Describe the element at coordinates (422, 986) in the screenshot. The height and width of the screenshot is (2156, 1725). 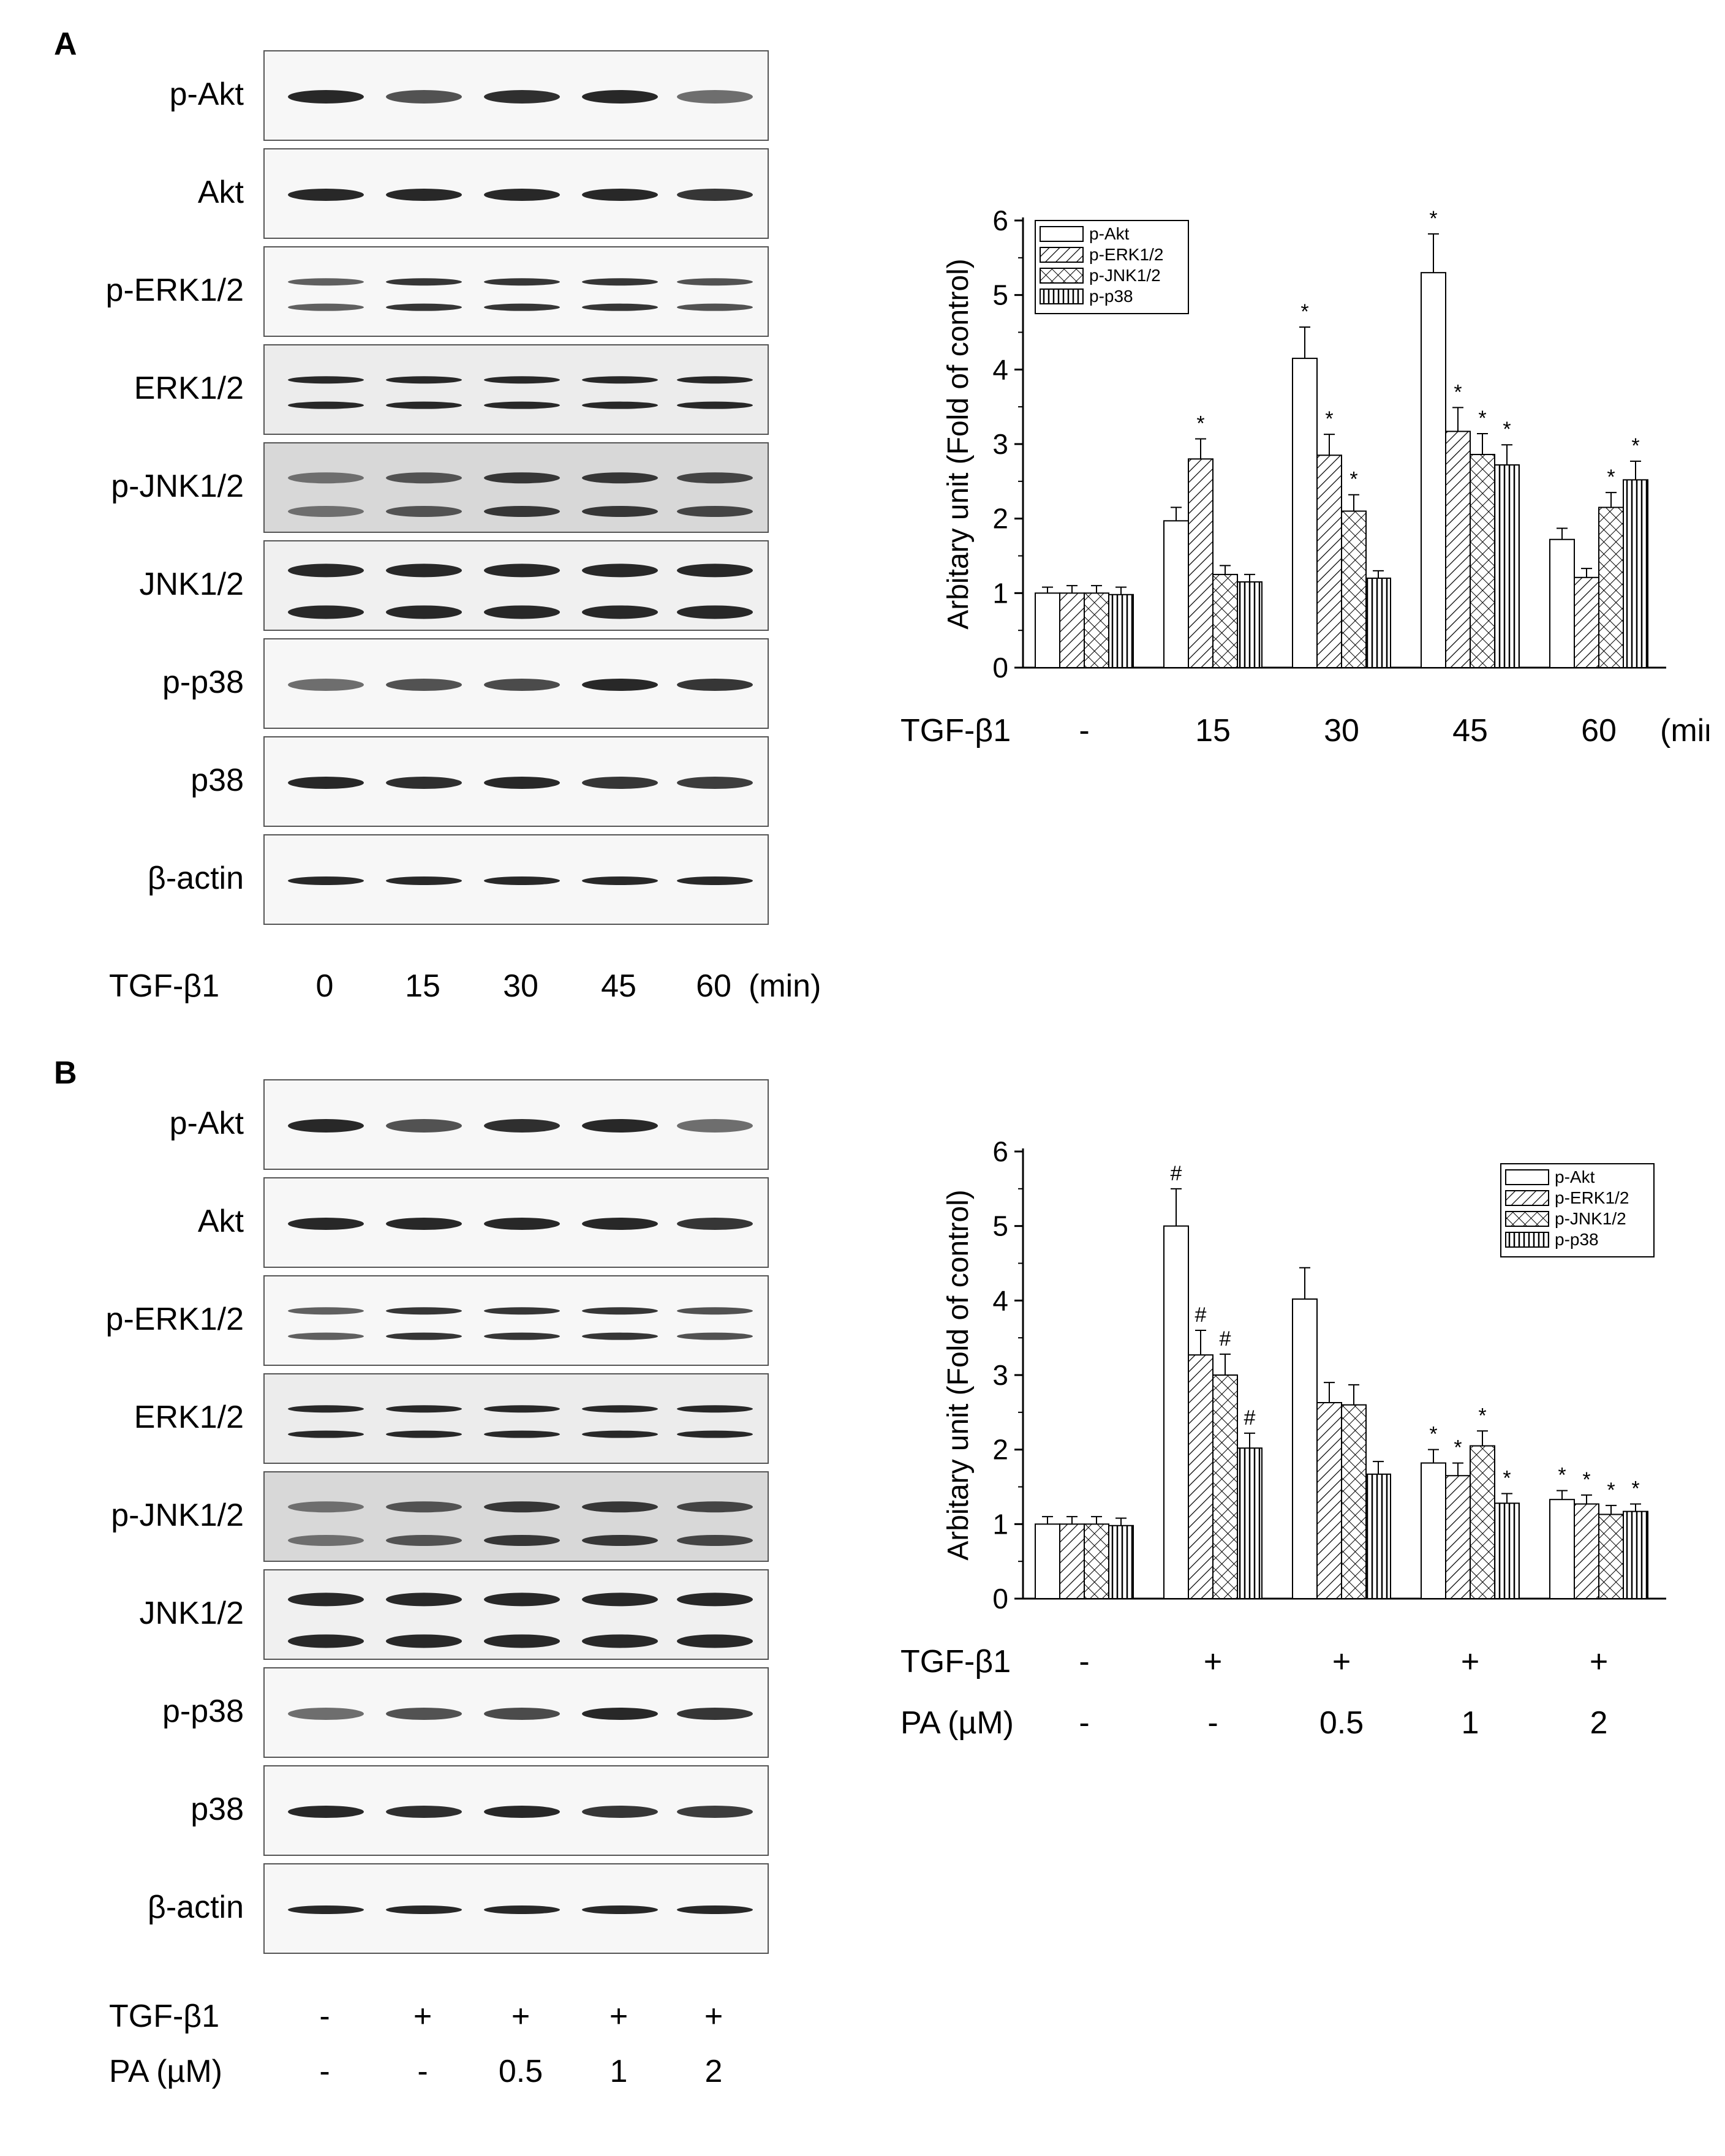
I see `a-lane-label: 15` at that location.